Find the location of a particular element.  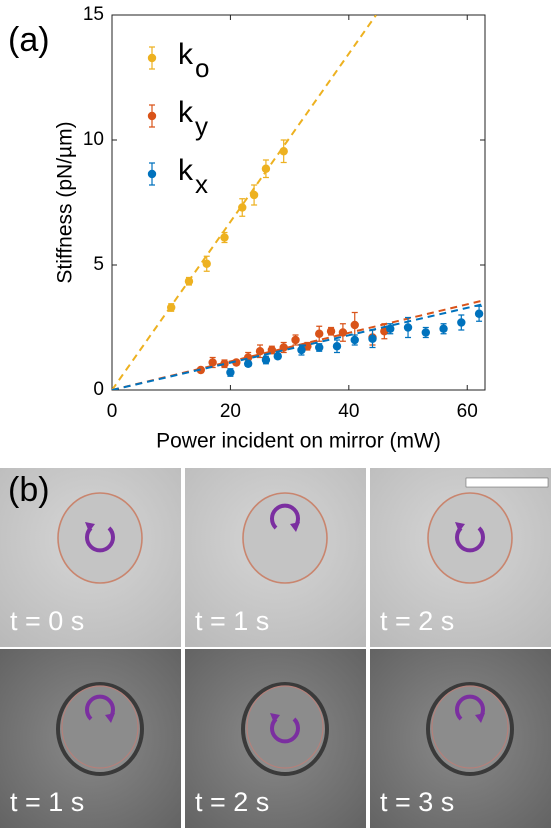

y-tick-label: 5 is located at coordinates (98, 264).